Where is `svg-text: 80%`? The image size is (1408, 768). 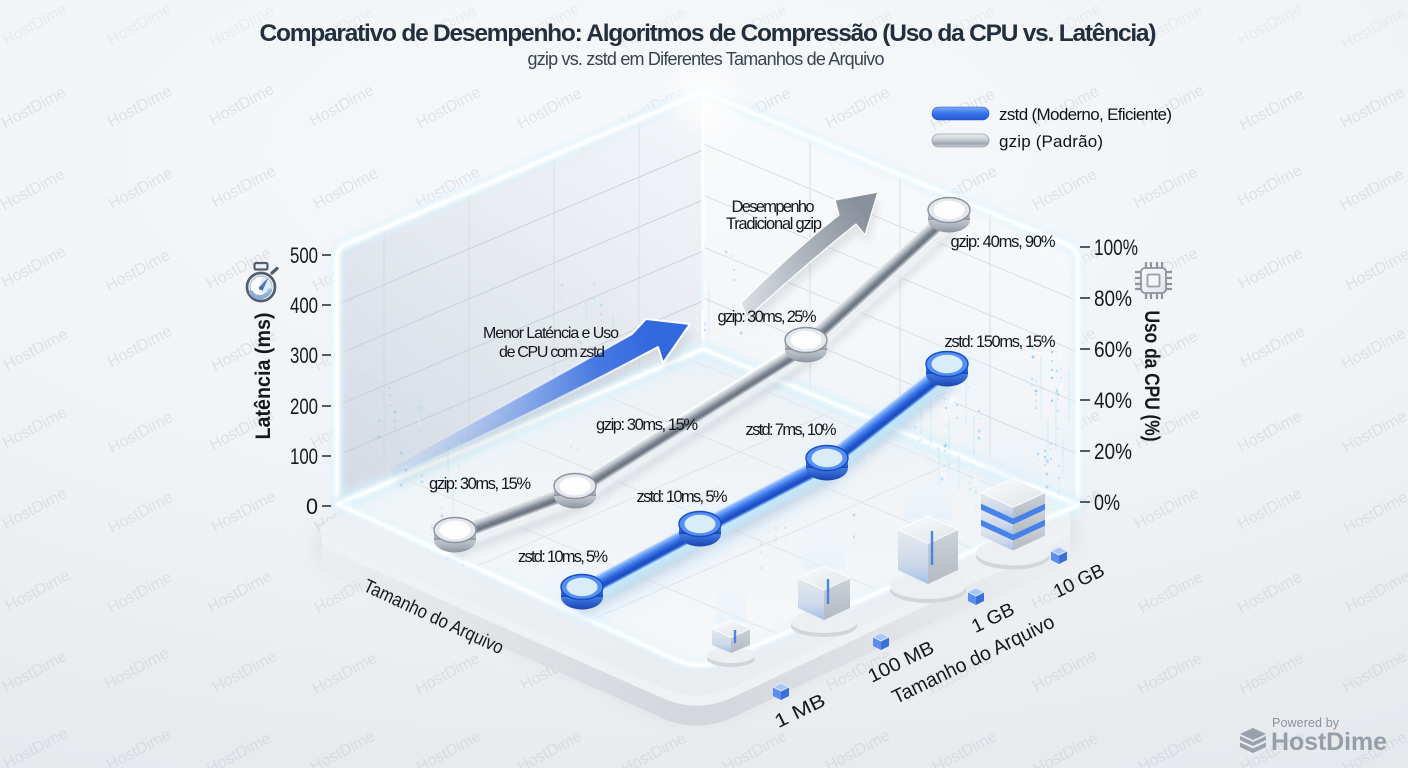 svg-text: 80% is located at coordinates (1113, 298).